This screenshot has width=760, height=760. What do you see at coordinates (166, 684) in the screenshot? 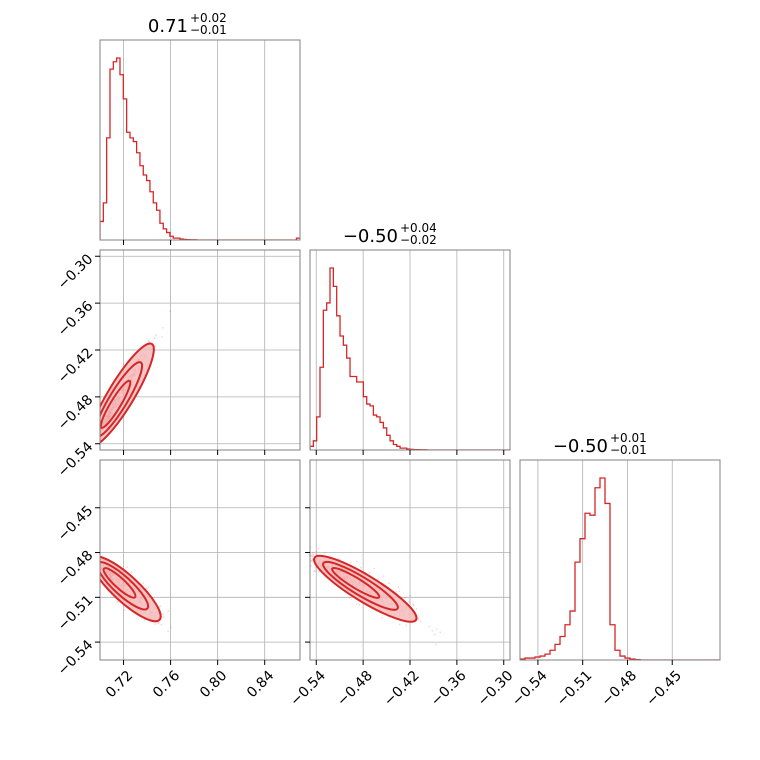
I see `x-tick-label: 0.76` at bounding box center [166, 684].